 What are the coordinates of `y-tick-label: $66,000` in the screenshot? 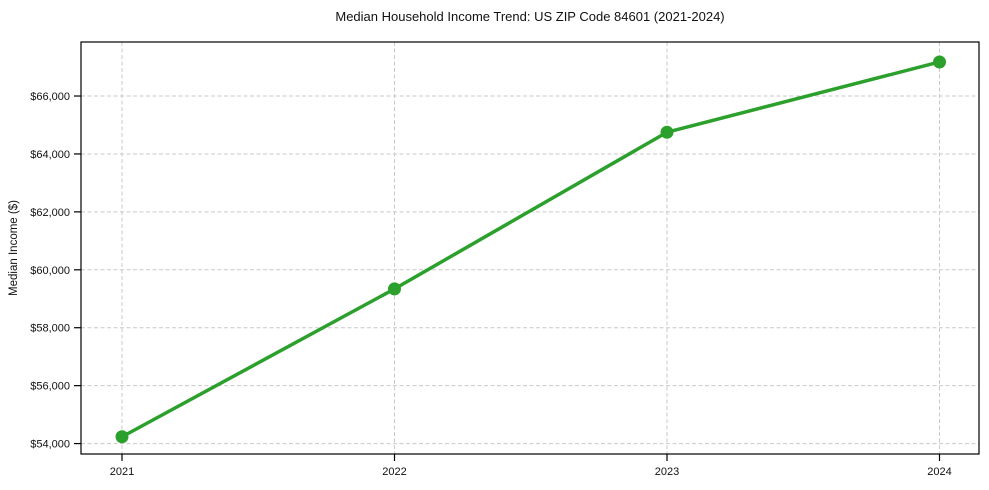 It's located at (50, 97).